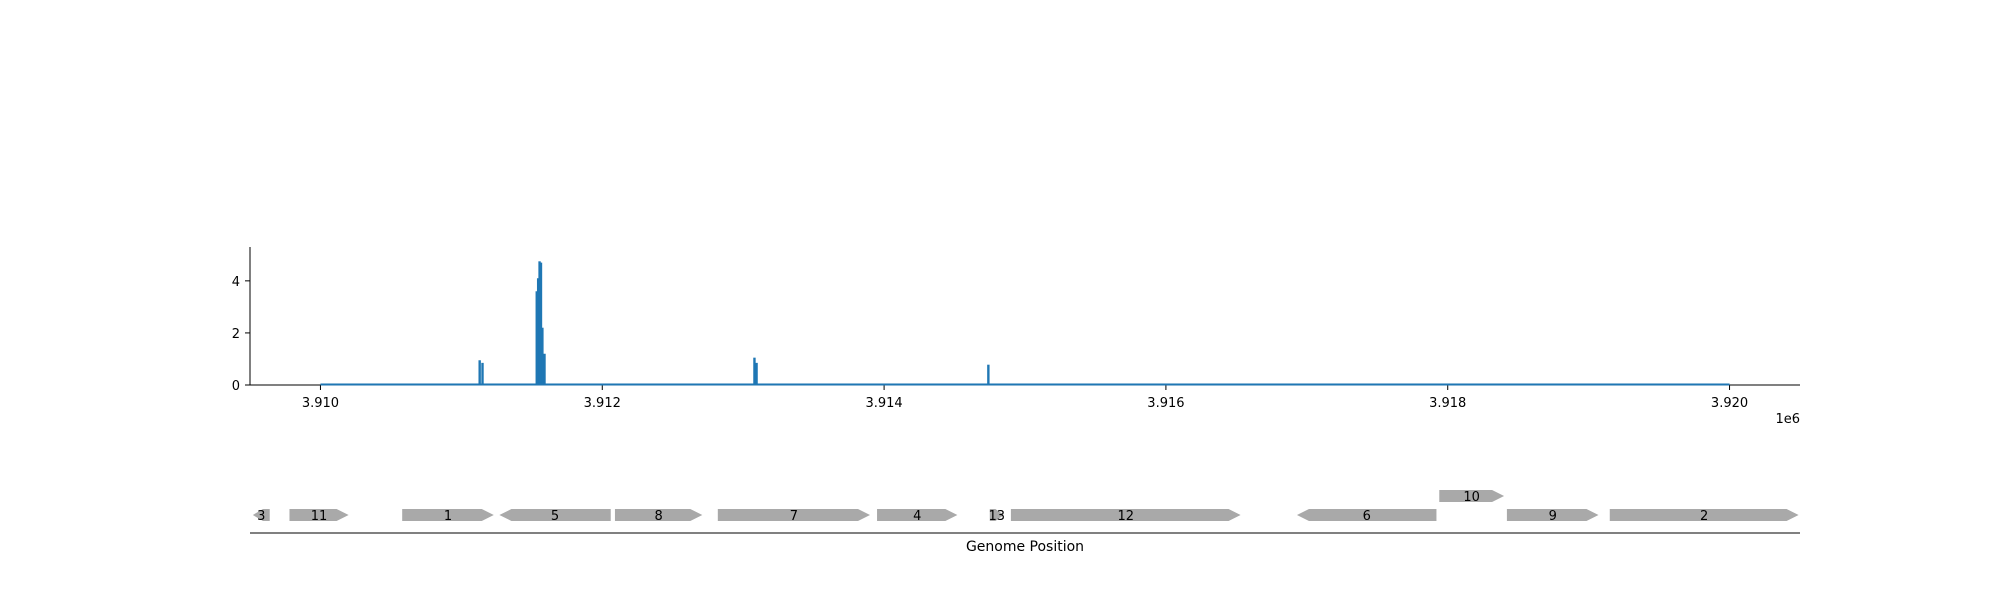 The width and height of the screenshot is (2000, 600). What do you see at coordinates (1787, 419) in the screenshot?
I see `x-multiplier-label: 1e6` at bounding box center [1787, 419].